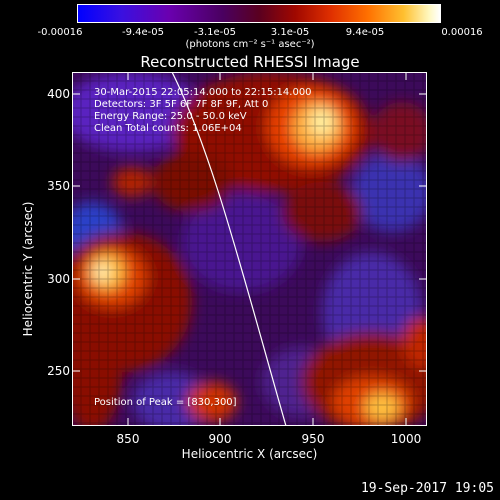 The width and height of the screenshot is (500, 500). What do you see at coordinates (365, 32) in the screenshot?
I see `colorbar-tick-label: 9.4e-05` at bounding box center [365, 32].